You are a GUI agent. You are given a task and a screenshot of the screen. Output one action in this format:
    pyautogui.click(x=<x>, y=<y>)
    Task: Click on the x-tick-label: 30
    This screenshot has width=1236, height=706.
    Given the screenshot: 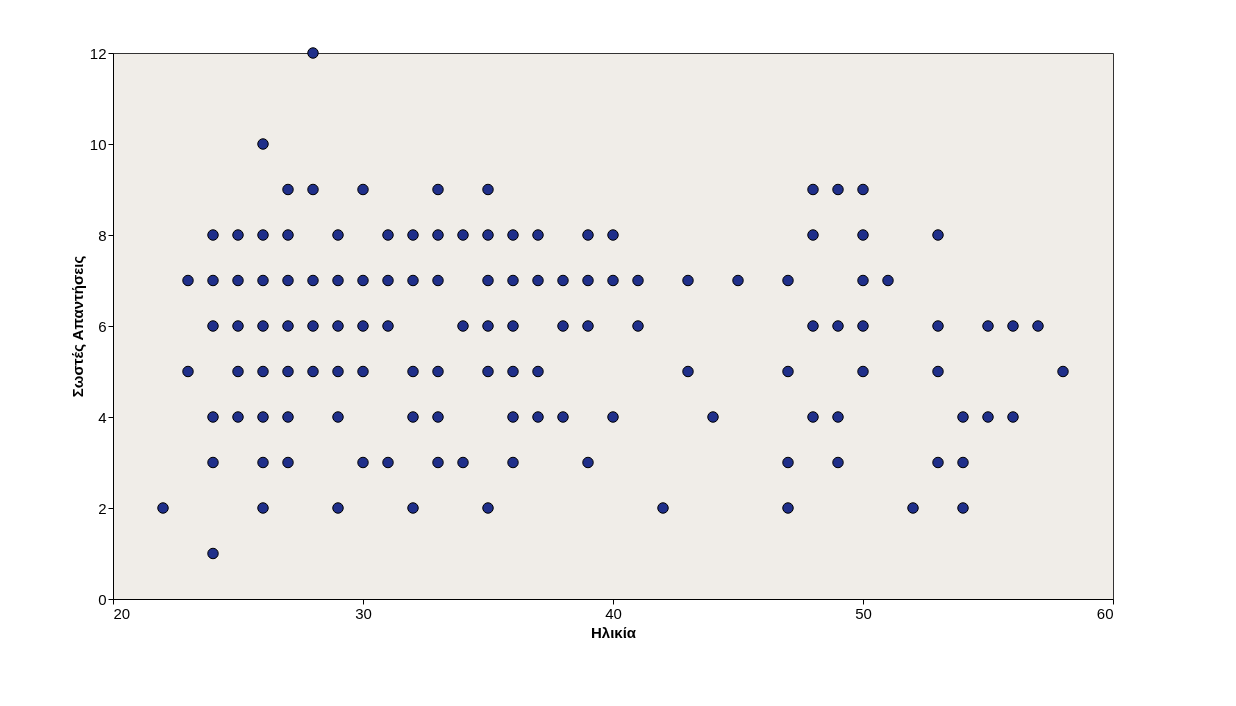 What is the action you would take?
    pyautogui.click(x=363, y=613)
    